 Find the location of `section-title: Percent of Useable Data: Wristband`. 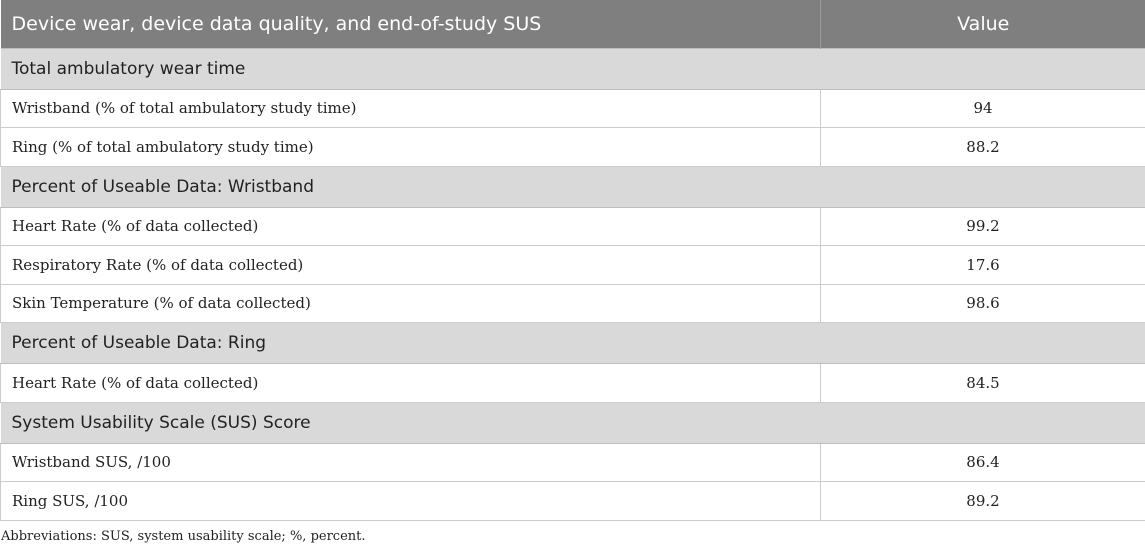

section-title: Percent of Useable Data: Wristband is located at coordinates (572, 186).